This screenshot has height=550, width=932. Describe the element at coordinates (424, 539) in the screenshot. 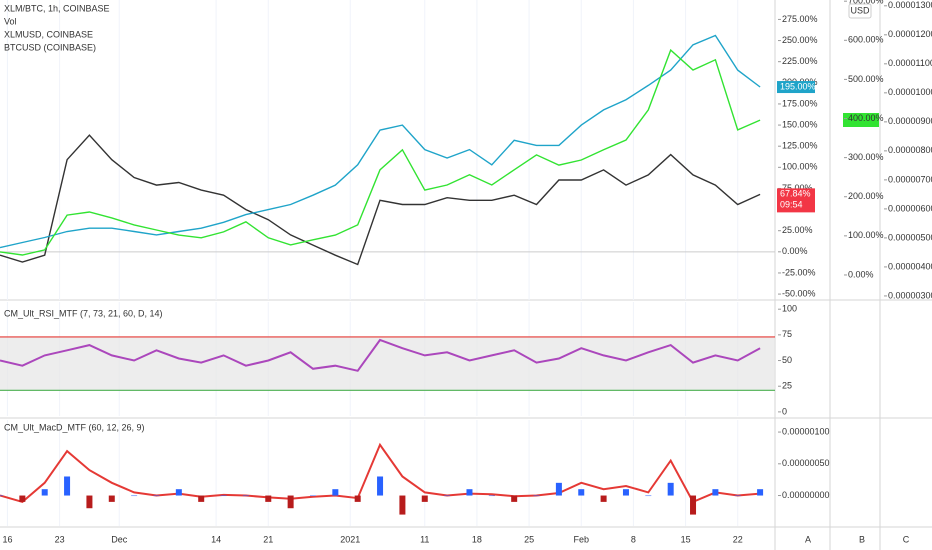

I see `x-tick-label: 11` at that location.